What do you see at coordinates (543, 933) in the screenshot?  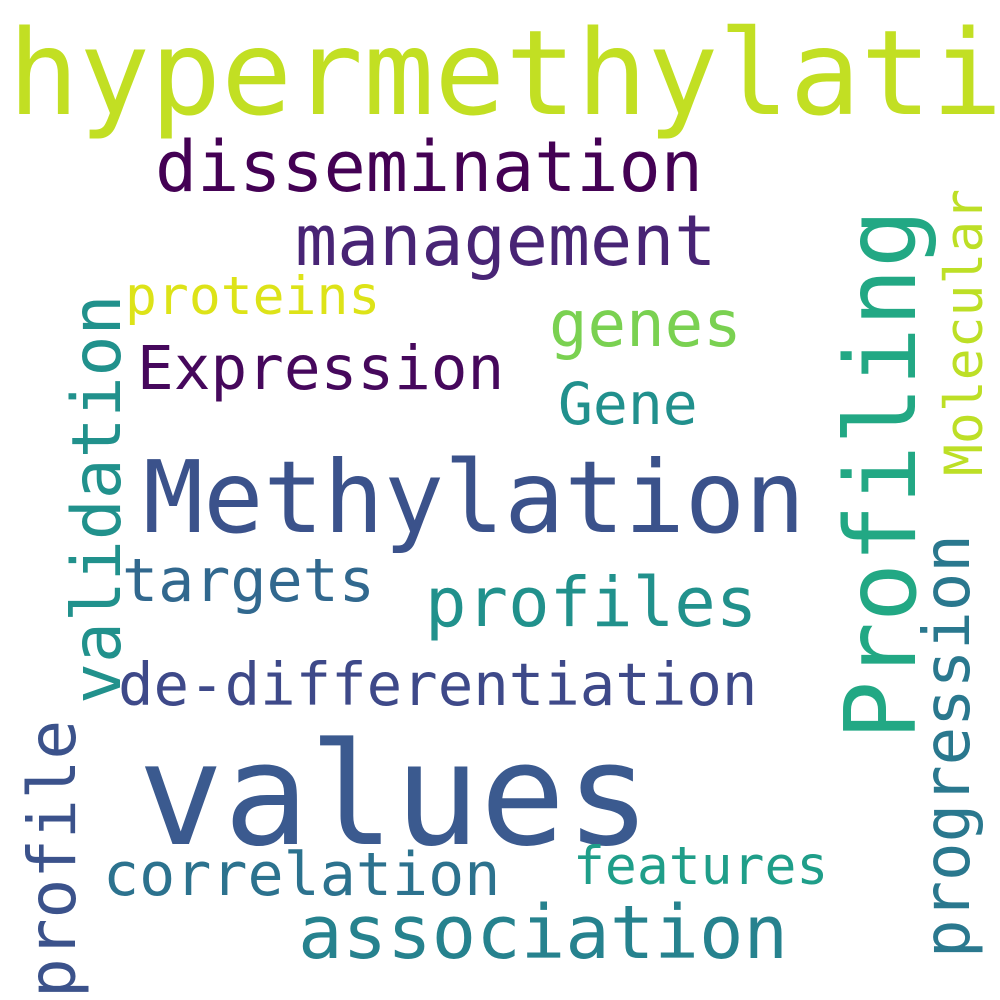 I see `word-association: association` at bounding box center [543, 933].